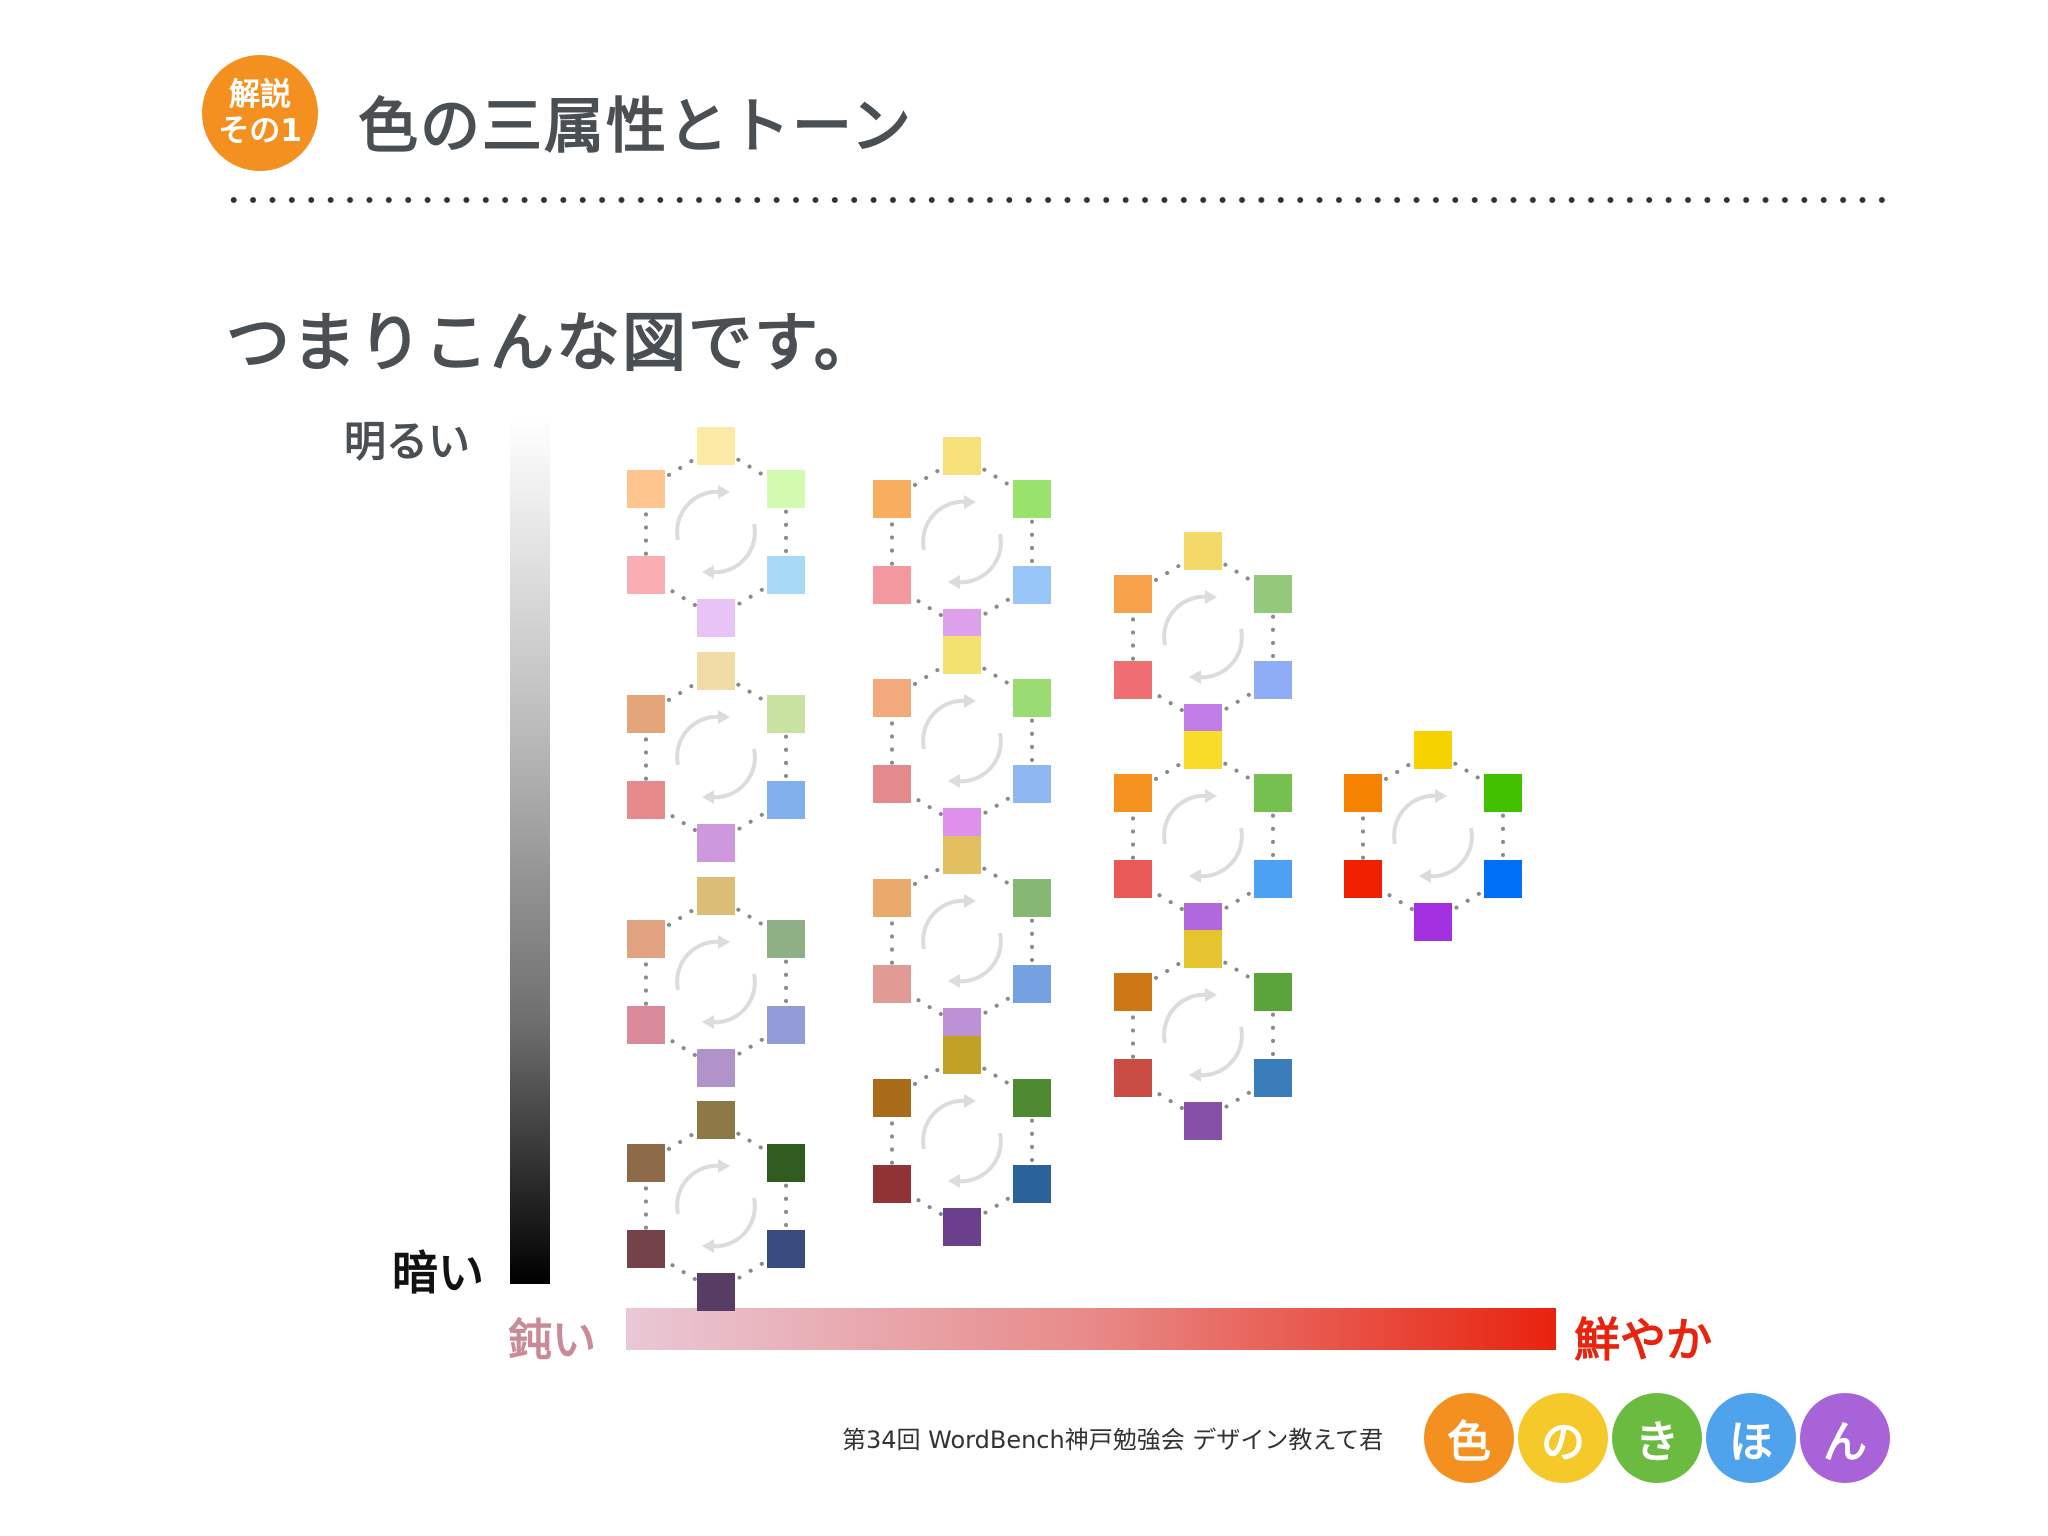 Image resolution: width=2048 pixels, height=1536 pixels. I want to click on dull-label: 鈍い, so click(552, 1340).